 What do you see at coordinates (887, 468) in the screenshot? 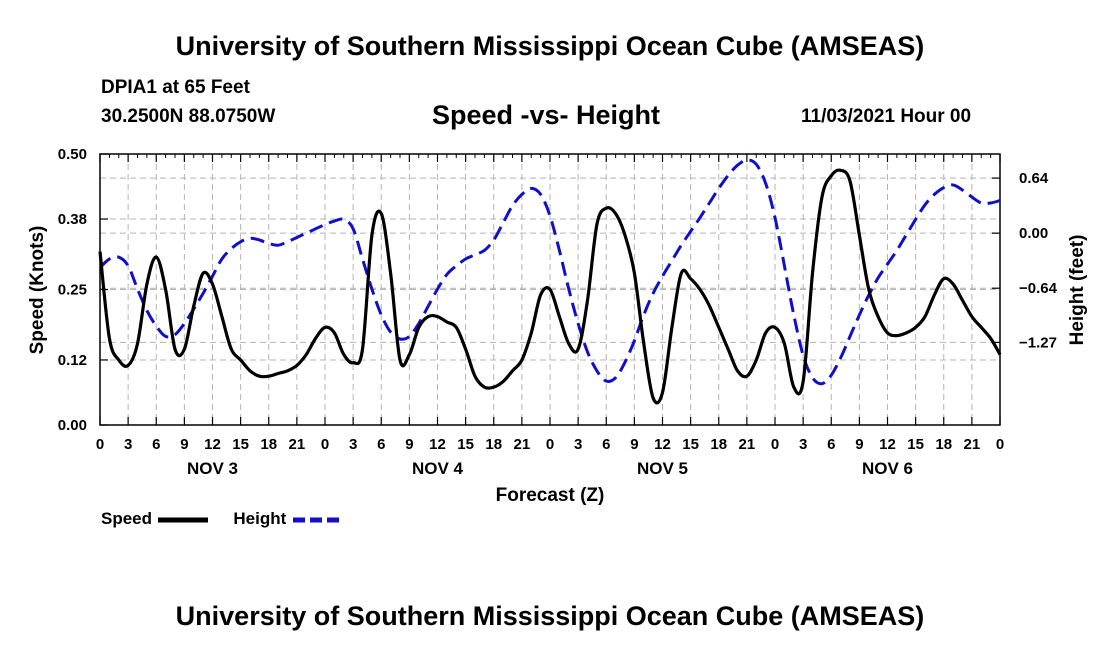
I see `day-label: NOV 6` at bounding box center [887, 468].